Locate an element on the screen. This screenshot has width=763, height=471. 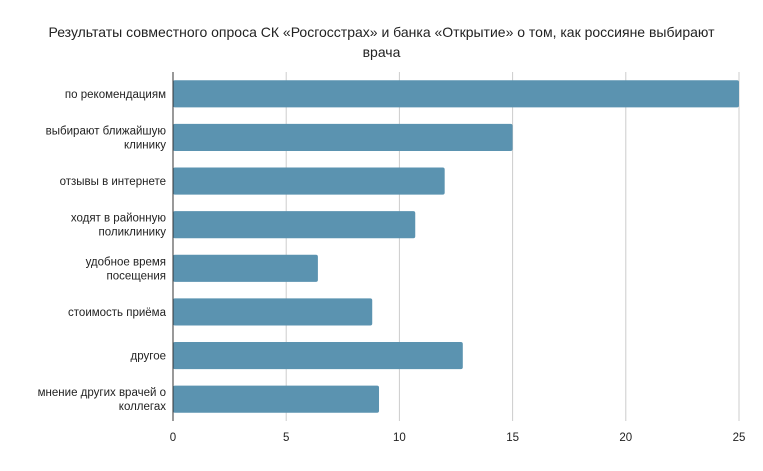
category-label: отзывы в интернете is located at coordinates (113, 182).